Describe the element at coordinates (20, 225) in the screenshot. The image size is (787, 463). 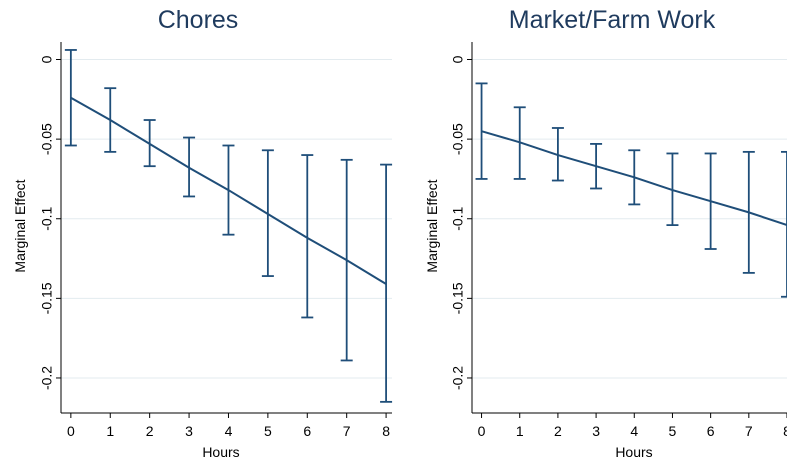
I see `y-axis-label-chores: Marginal Effect` at that location.